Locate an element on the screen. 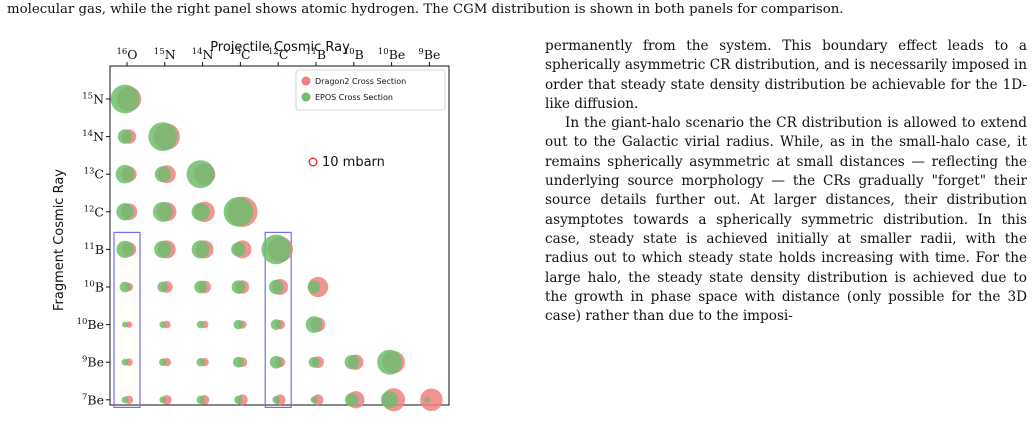  y-tick-label: 11B is located at coordinates (94, 249).